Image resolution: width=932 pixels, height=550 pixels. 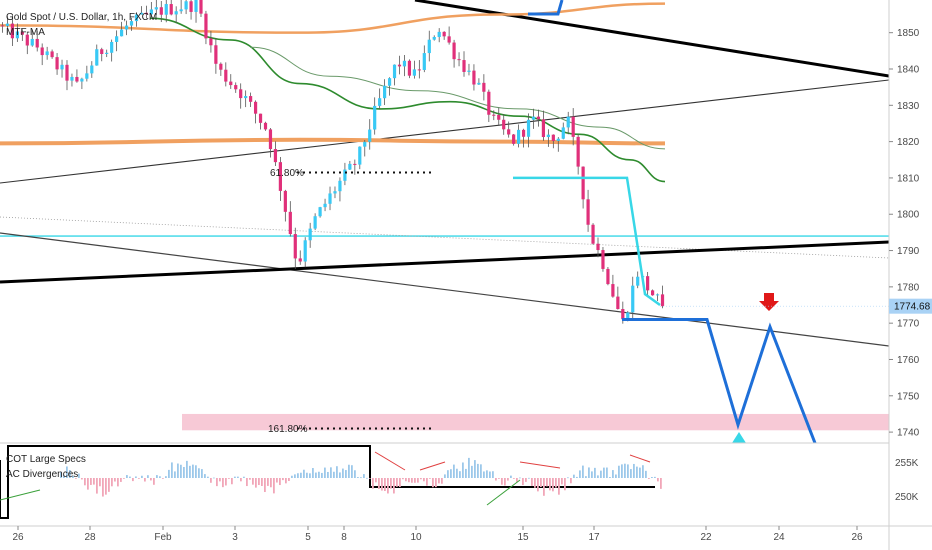 What do you see at coordinates (437, 534) in the screenshot?
I see `time-axis: 26 28 Feb 3 5 8 10 15 17 22 24 26` at bounding box center [437, 534].